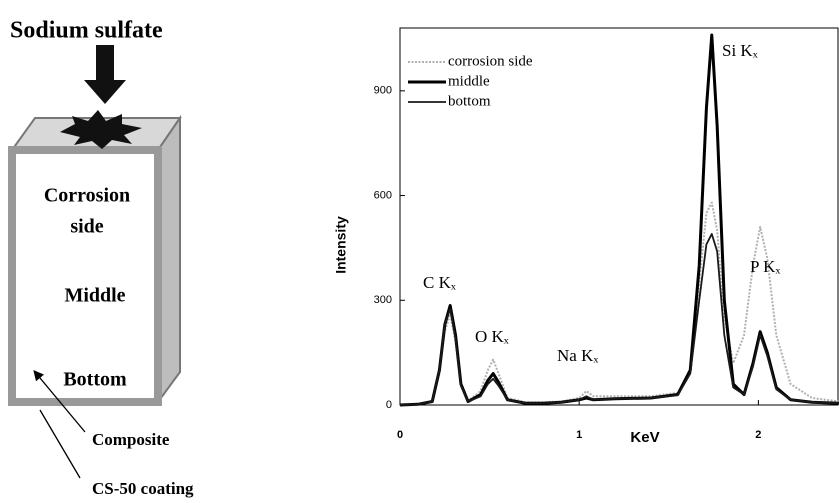 The width and height of the screenshot is (839, 503). I want to click on arrow, so click(105, 74).